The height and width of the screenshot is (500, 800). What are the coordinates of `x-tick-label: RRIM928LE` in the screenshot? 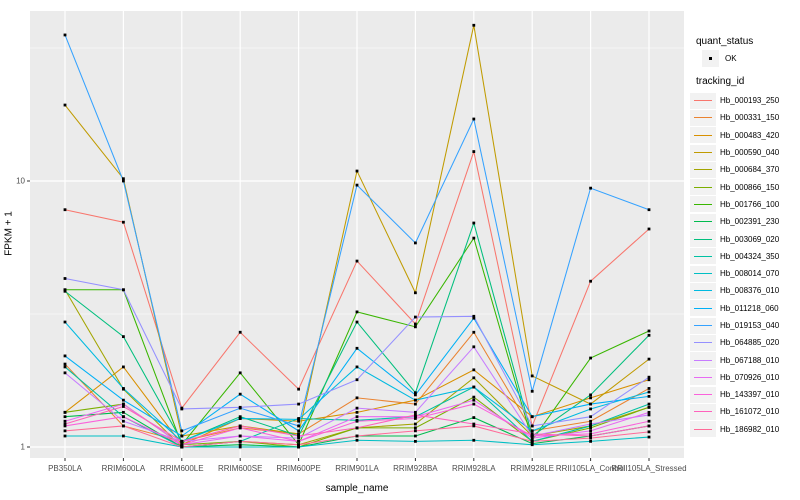 It's located at (532, 468).